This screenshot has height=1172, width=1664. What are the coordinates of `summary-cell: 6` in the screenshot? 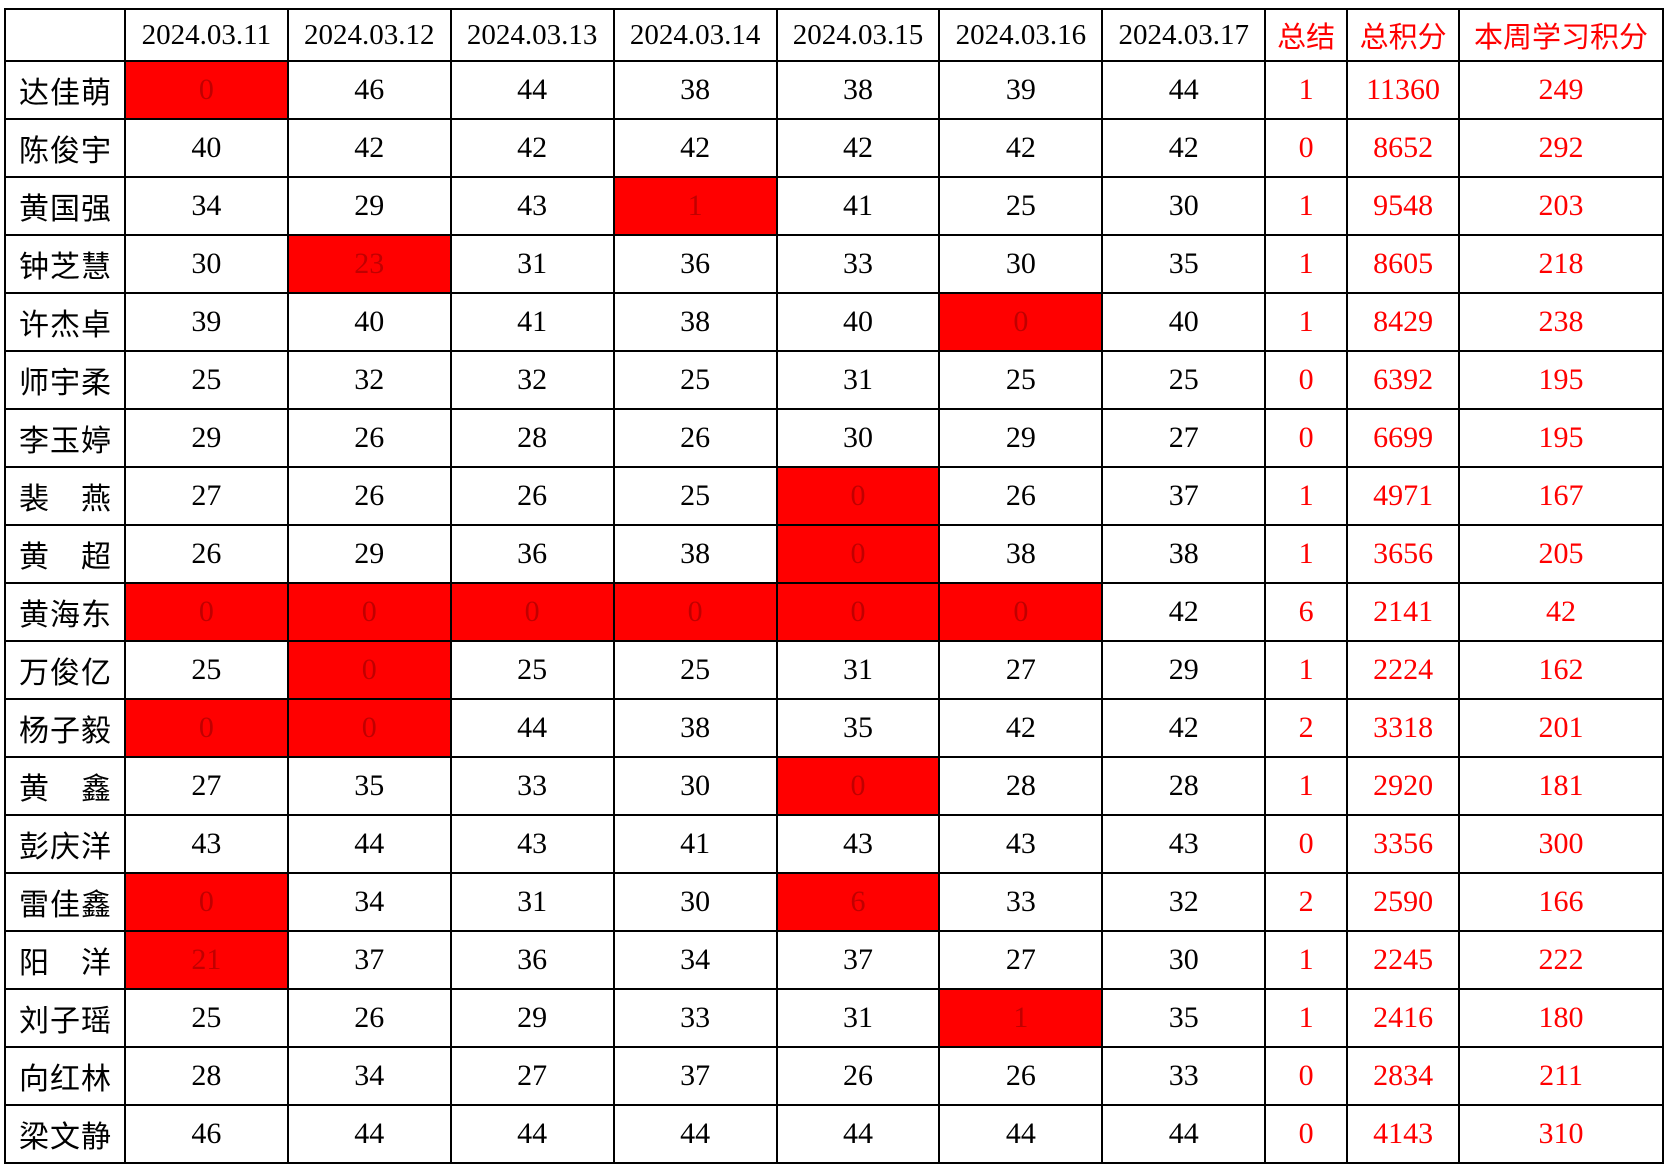 It's located at (1306, 612).